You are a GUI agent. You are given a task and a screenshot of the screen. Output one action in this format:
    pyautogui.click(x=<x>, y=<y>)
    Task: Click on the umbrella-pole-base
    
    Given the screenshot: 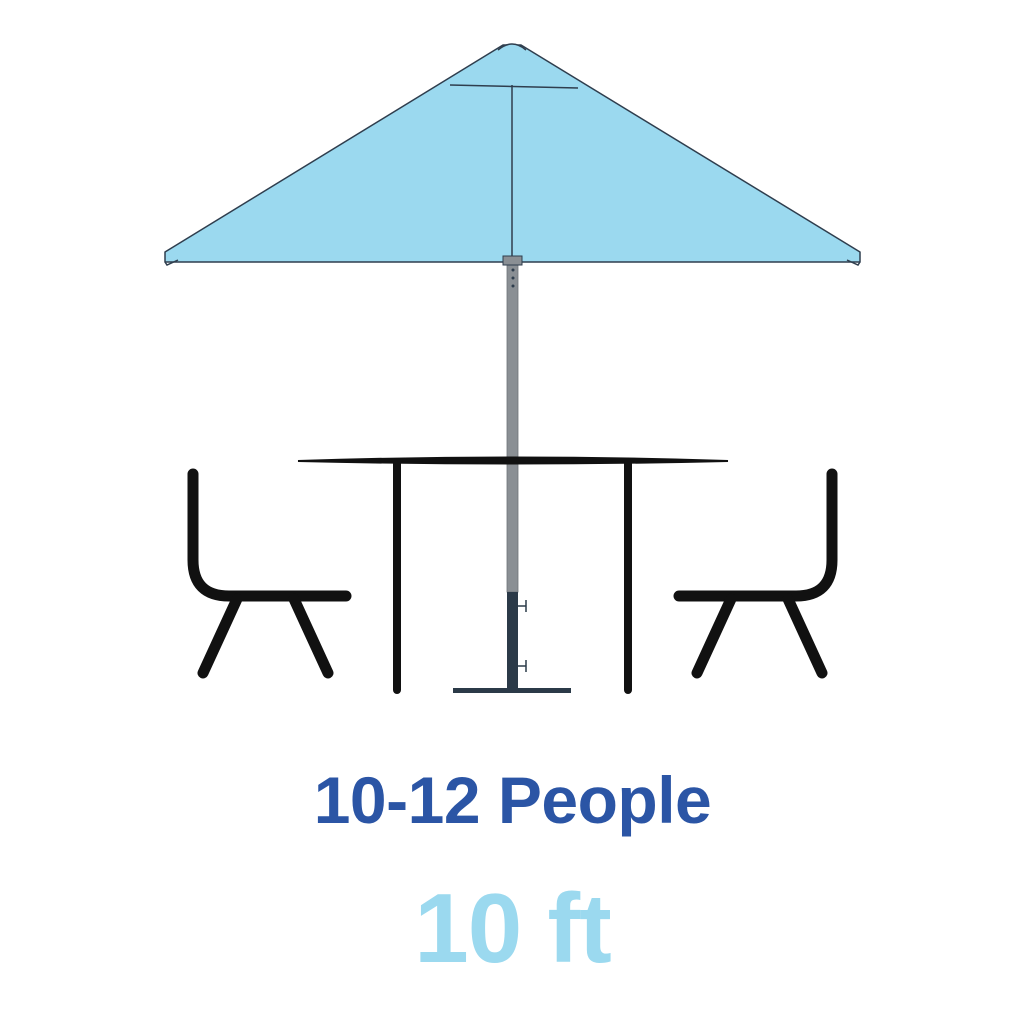 What is the action you would take?
    pyautogui.click(x=512, y=641)
    